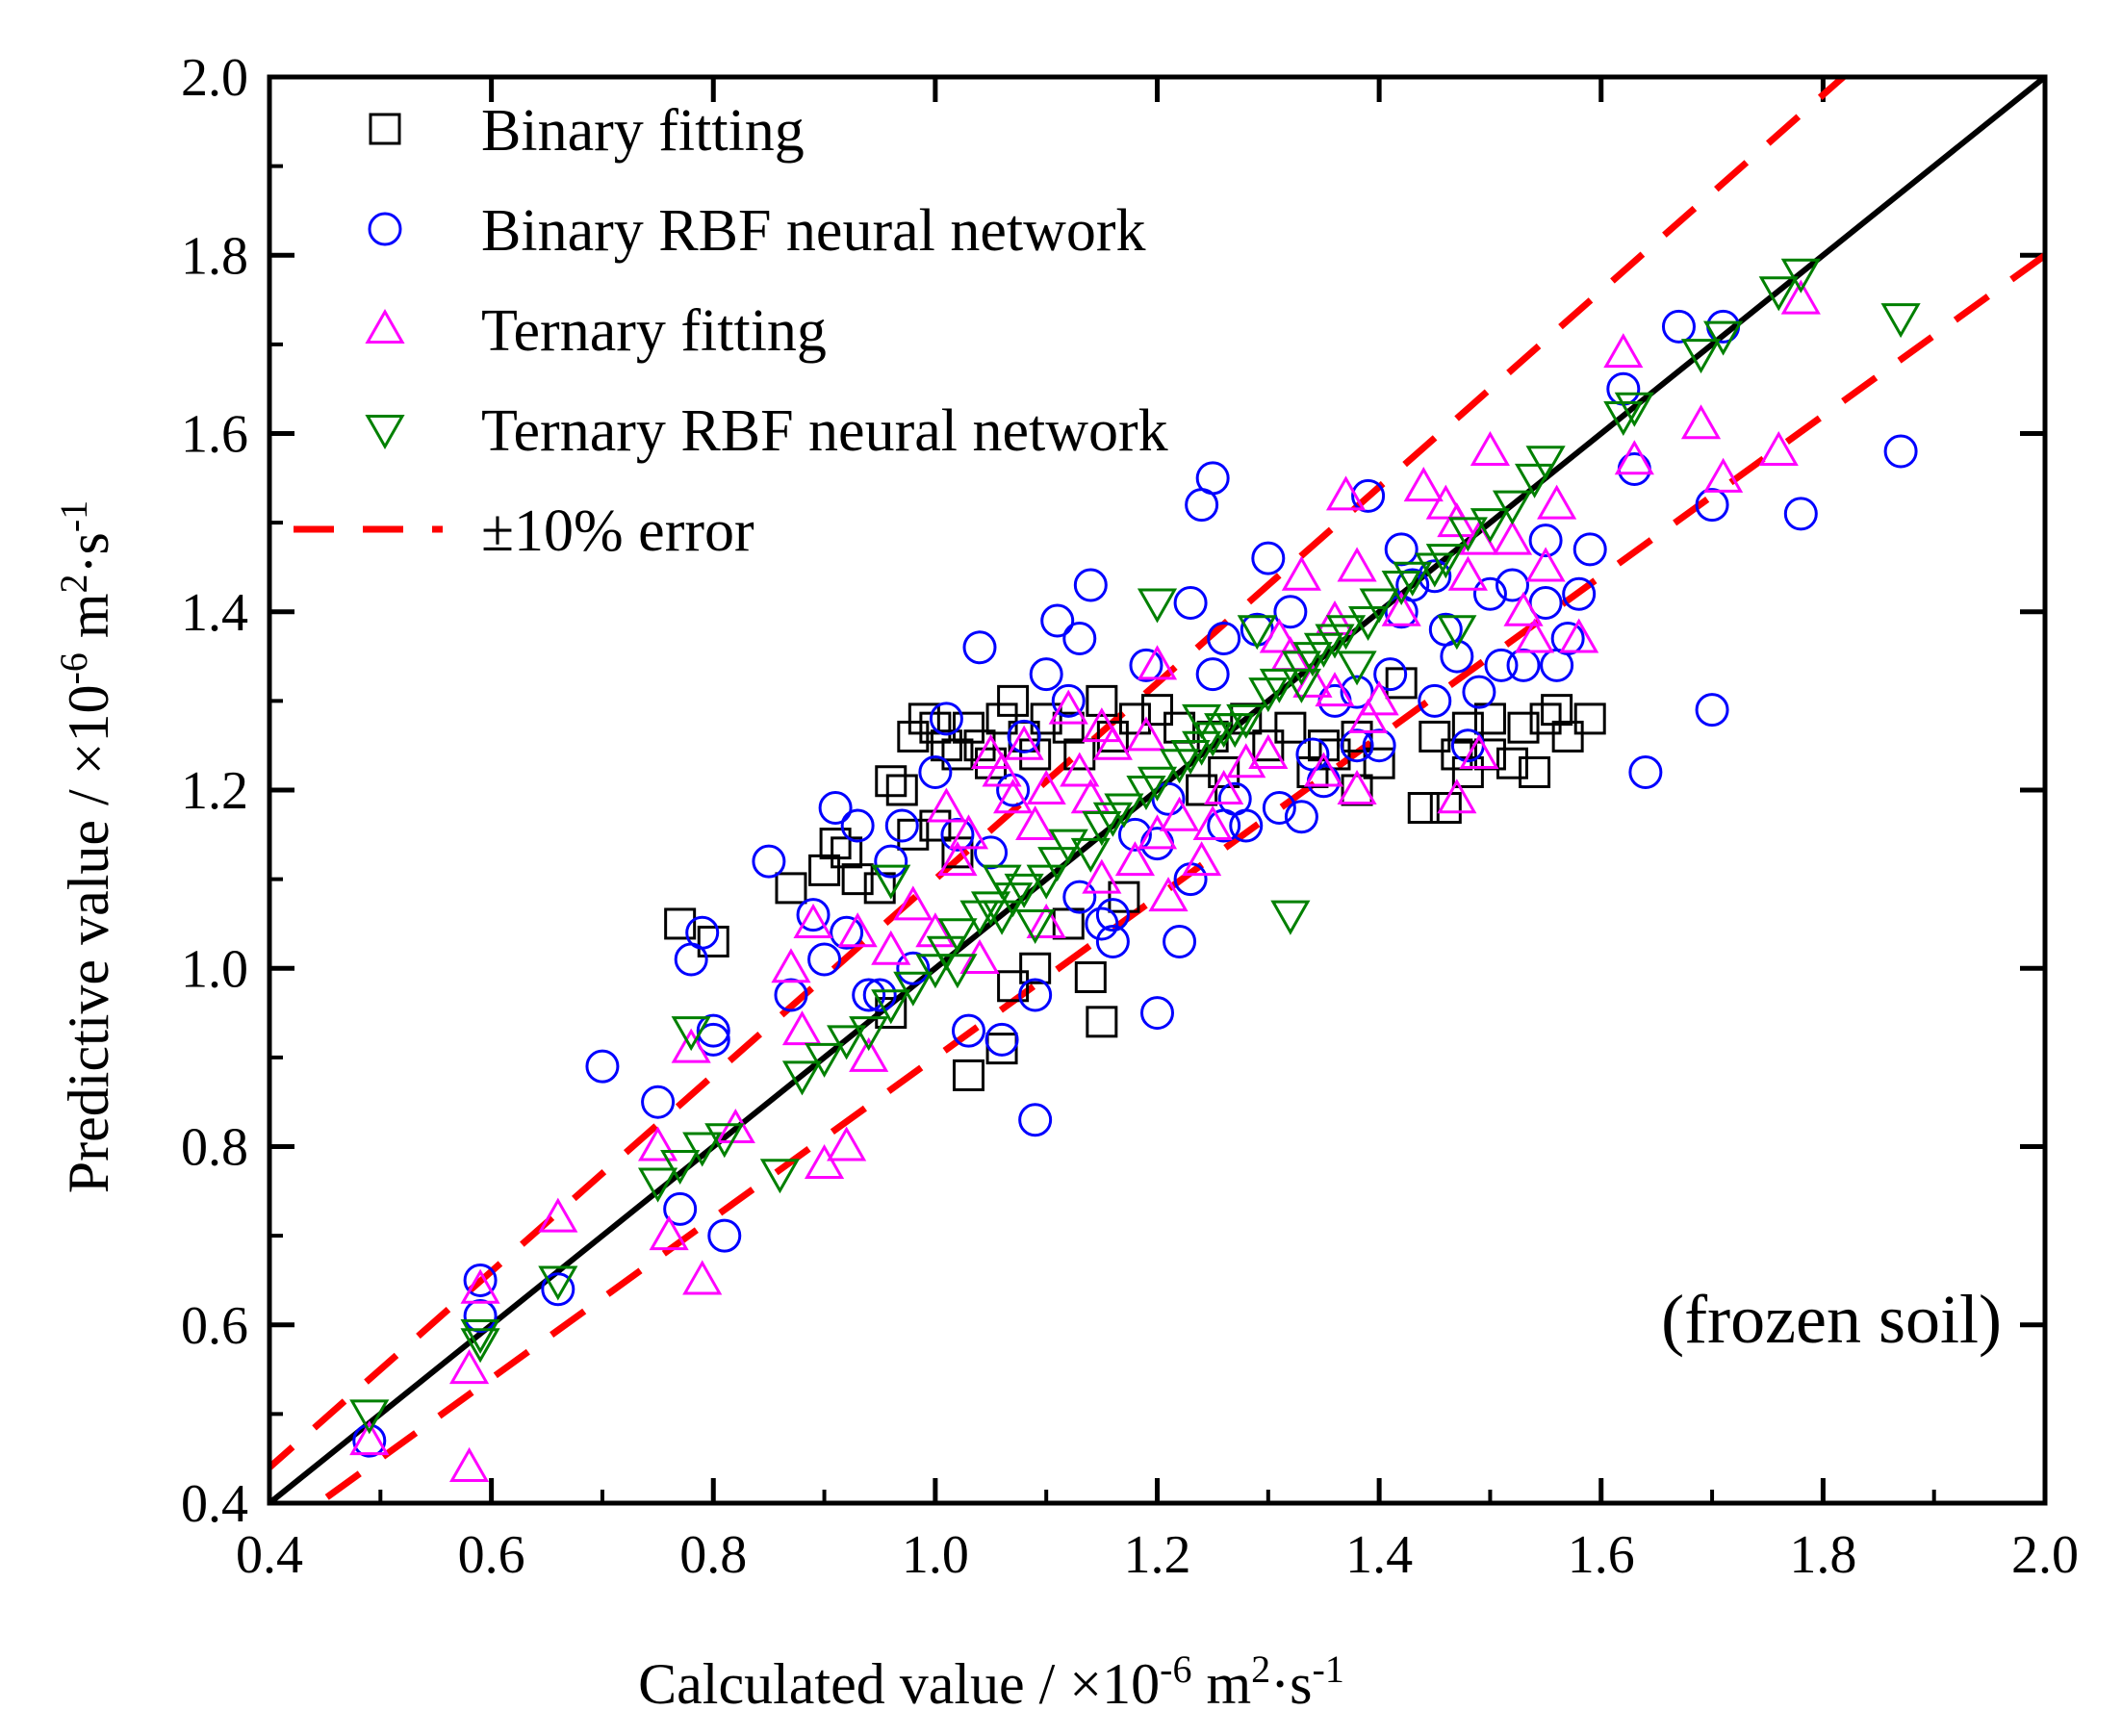 The height and width of the screenshot is (1736, 2122). I want to click on legend-label: Ternary fitting, so click(654, 331).